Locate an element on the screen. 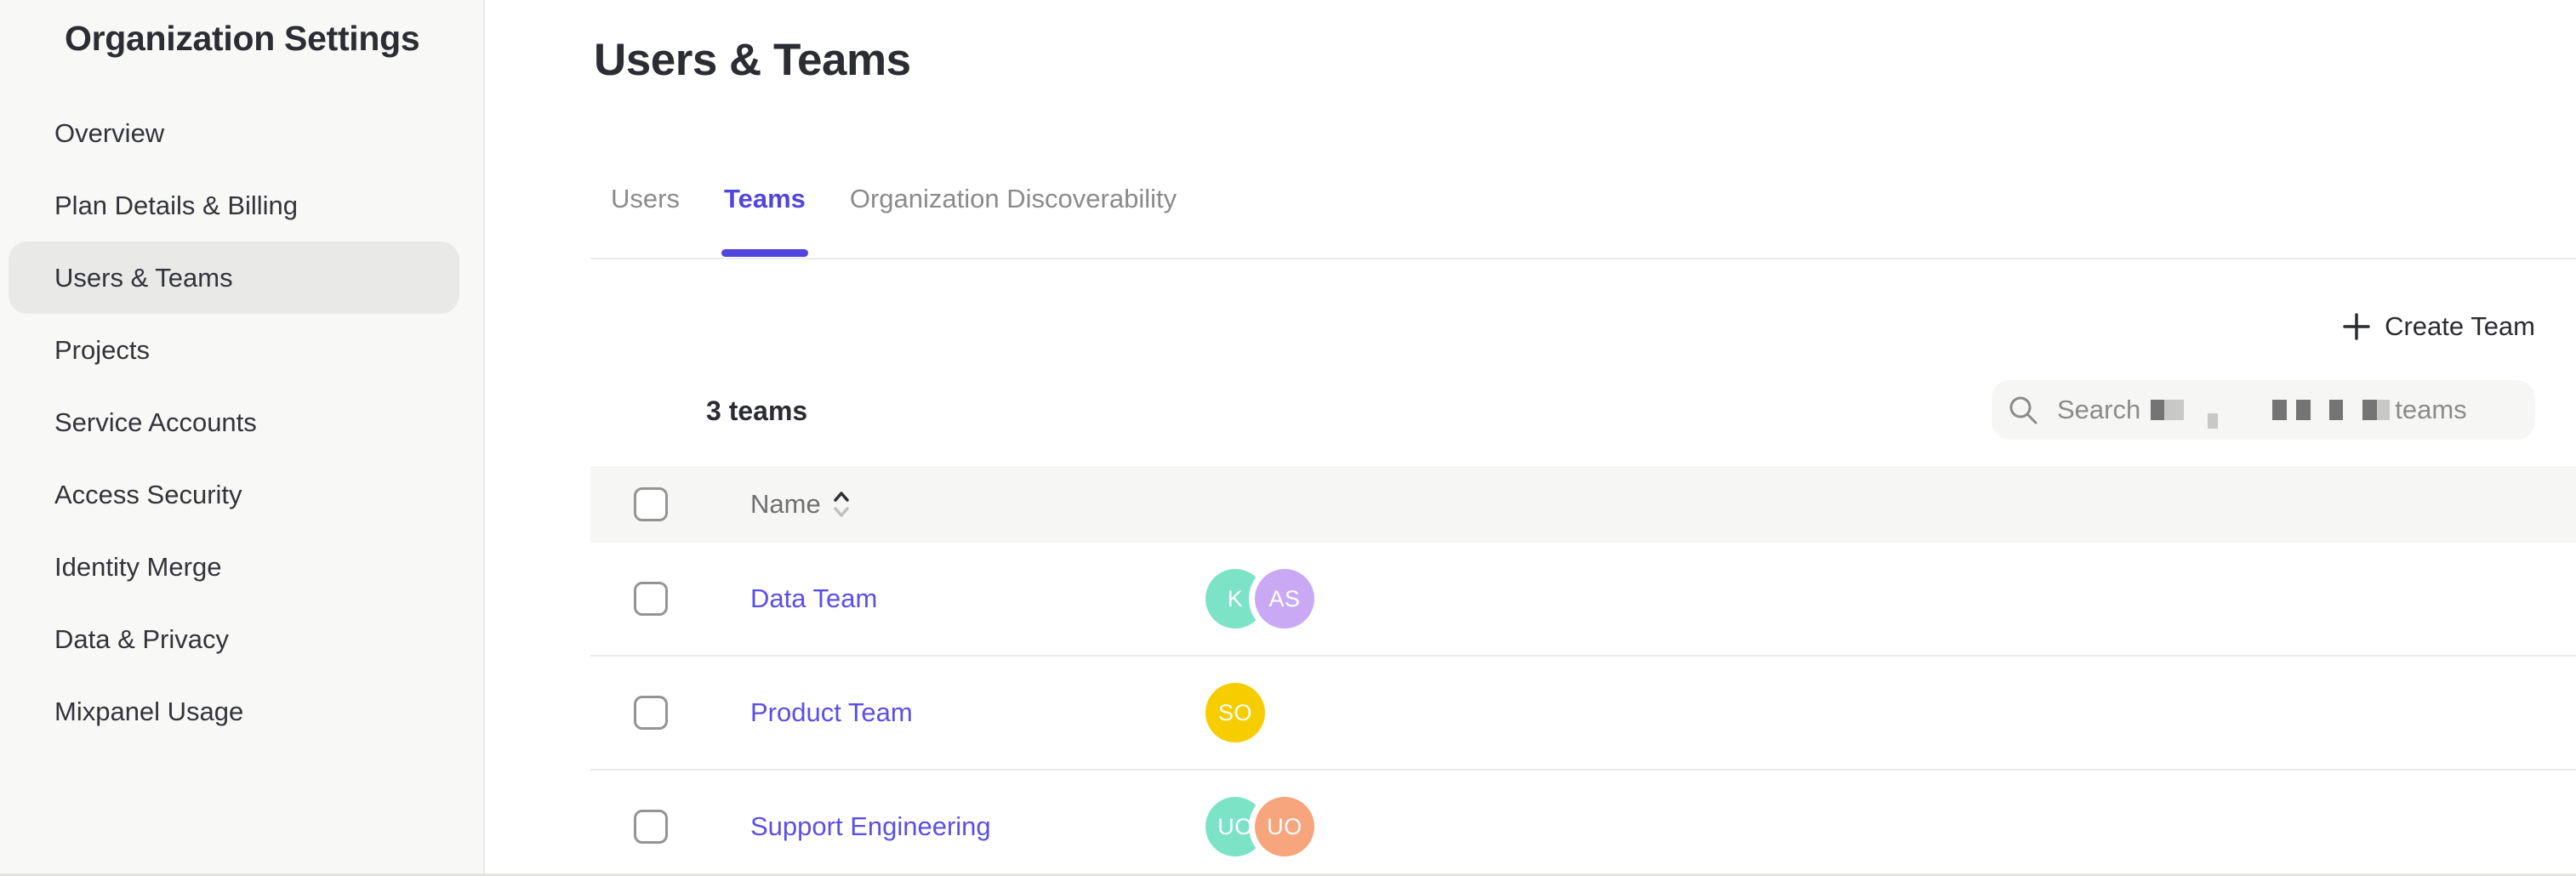 This screenshot has width=2576, height=876. team-member-avatars: UO UO is located at coordinates (1259, 826).